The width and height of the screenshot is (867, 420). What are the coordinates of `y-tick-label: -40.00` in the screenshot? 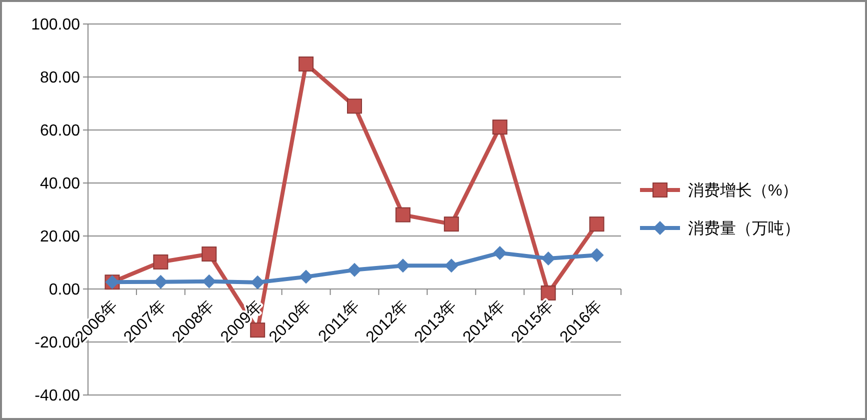 It's located at (57, 396).